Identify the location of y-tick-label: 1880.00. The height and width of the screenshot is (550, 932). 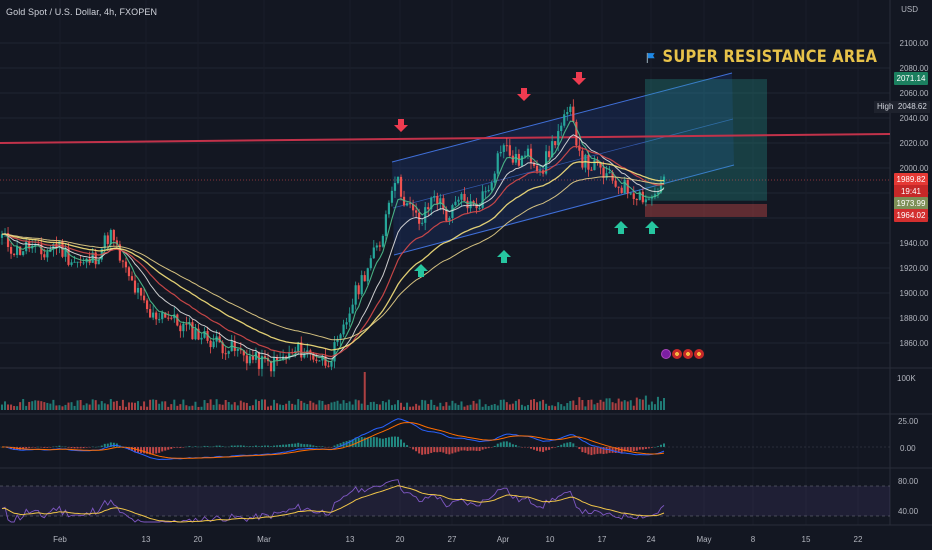
(914, 318).